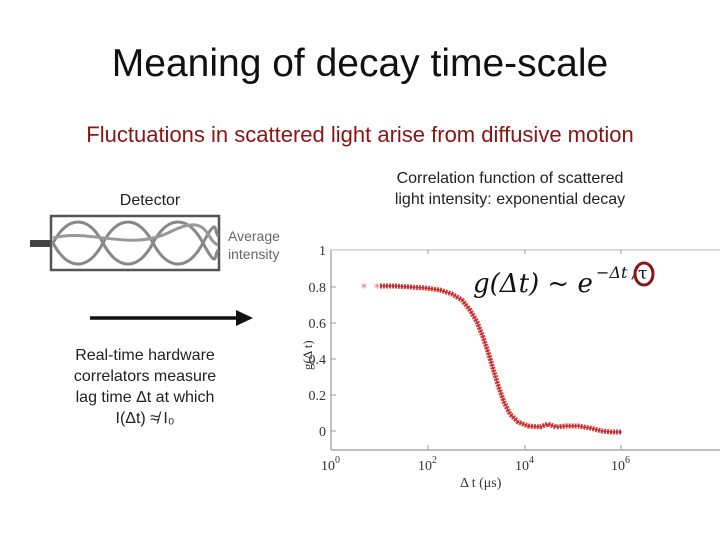  What do you see at coordinates (510, 178) in the screenshot?
I see `caption-line-1: Correlation function of scattered` at bounding box center [510, 178].